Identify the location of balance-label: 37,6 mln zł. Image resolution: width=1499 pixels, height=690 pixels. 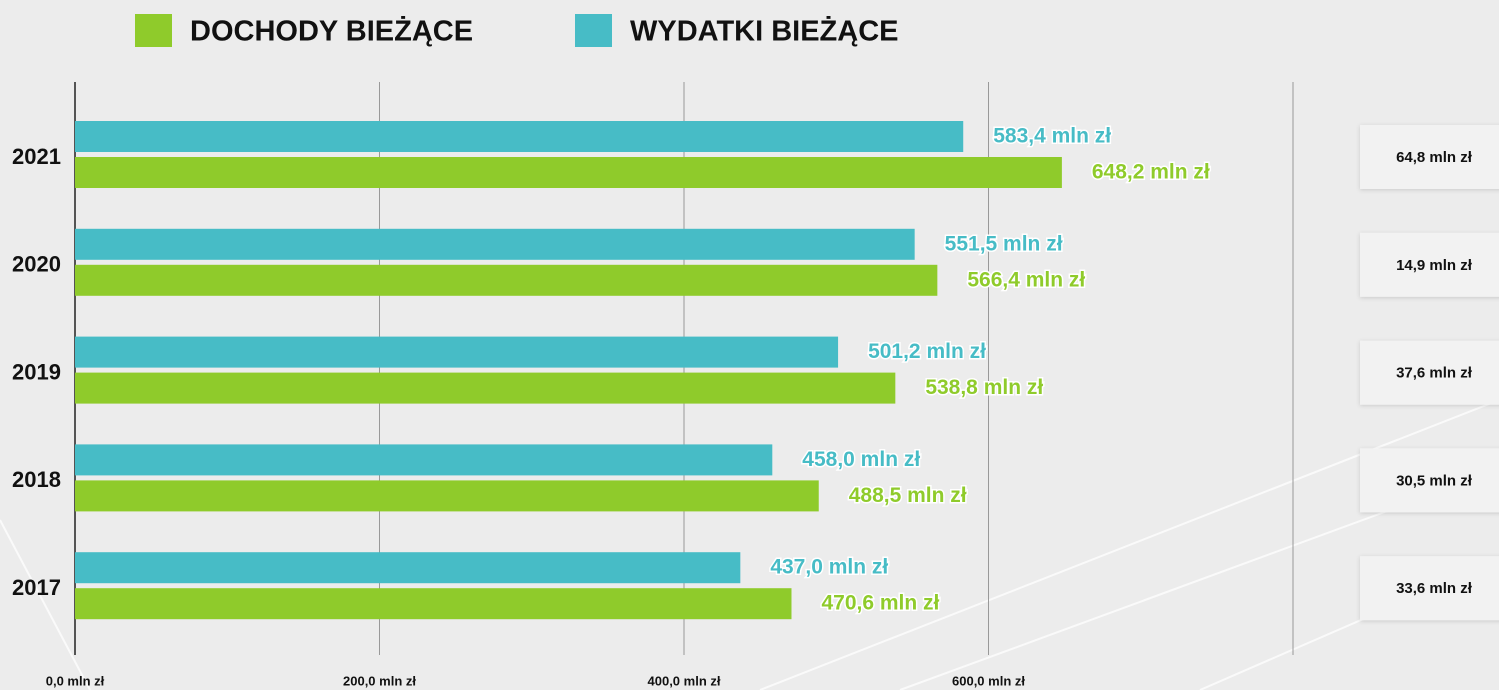
(1434, 373).